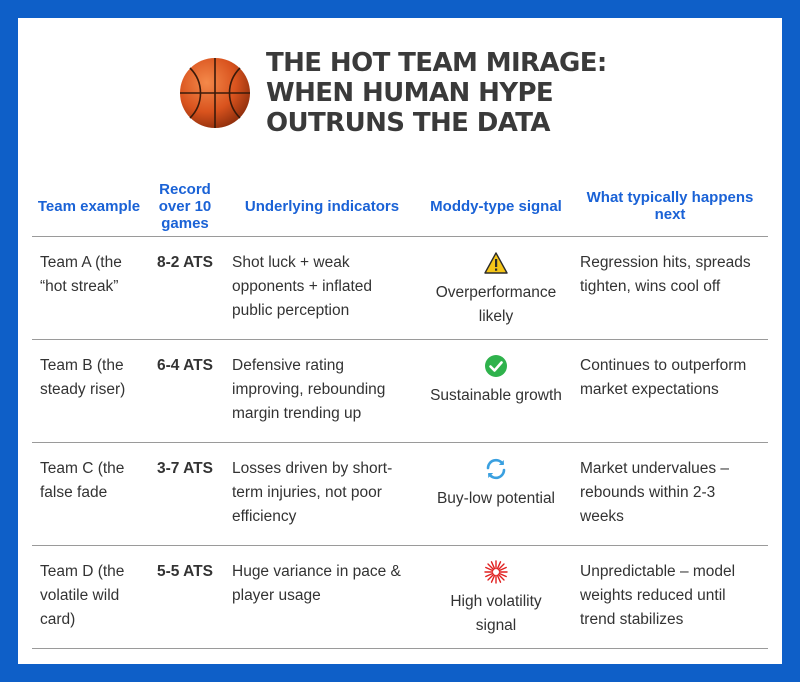  Describe the element at coordinates (89, 288) in the screenshot. I see `team-cell: Team A (the “hot streak”` at that location.